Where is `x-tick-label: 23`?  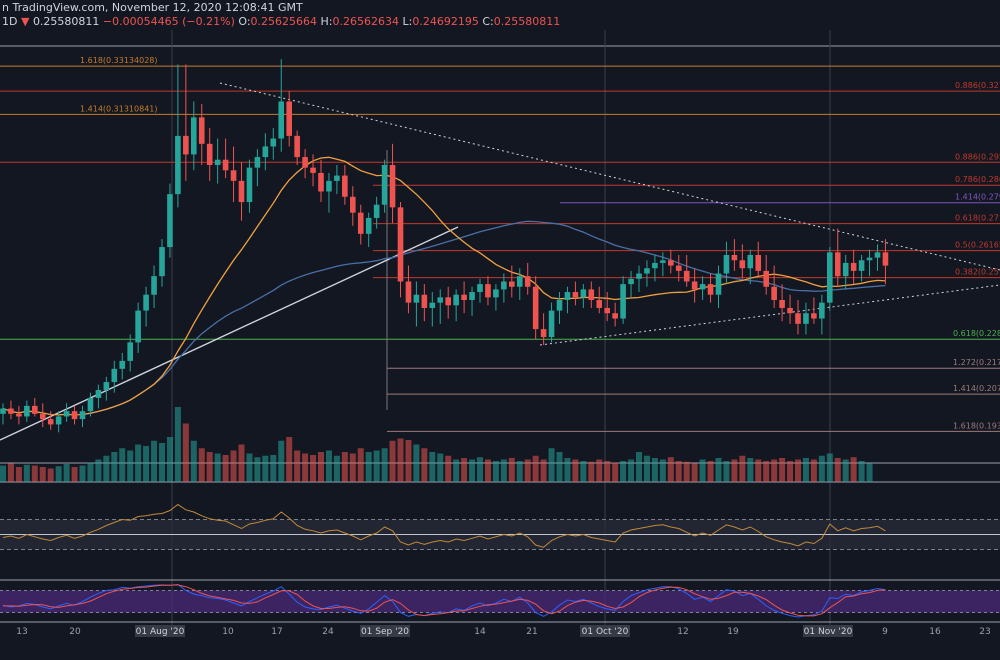 x-tick-label: 23 is located at coordinates (984, 632).